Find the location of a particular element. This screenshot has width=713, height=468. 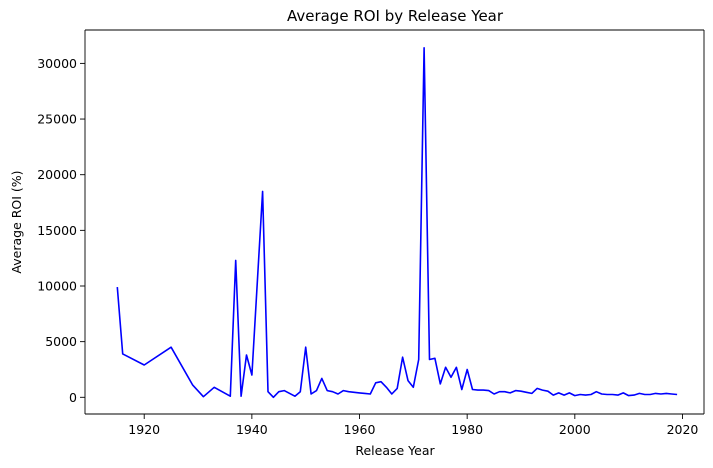

y-tick-label: 0 is located at coordinates (73, 397).